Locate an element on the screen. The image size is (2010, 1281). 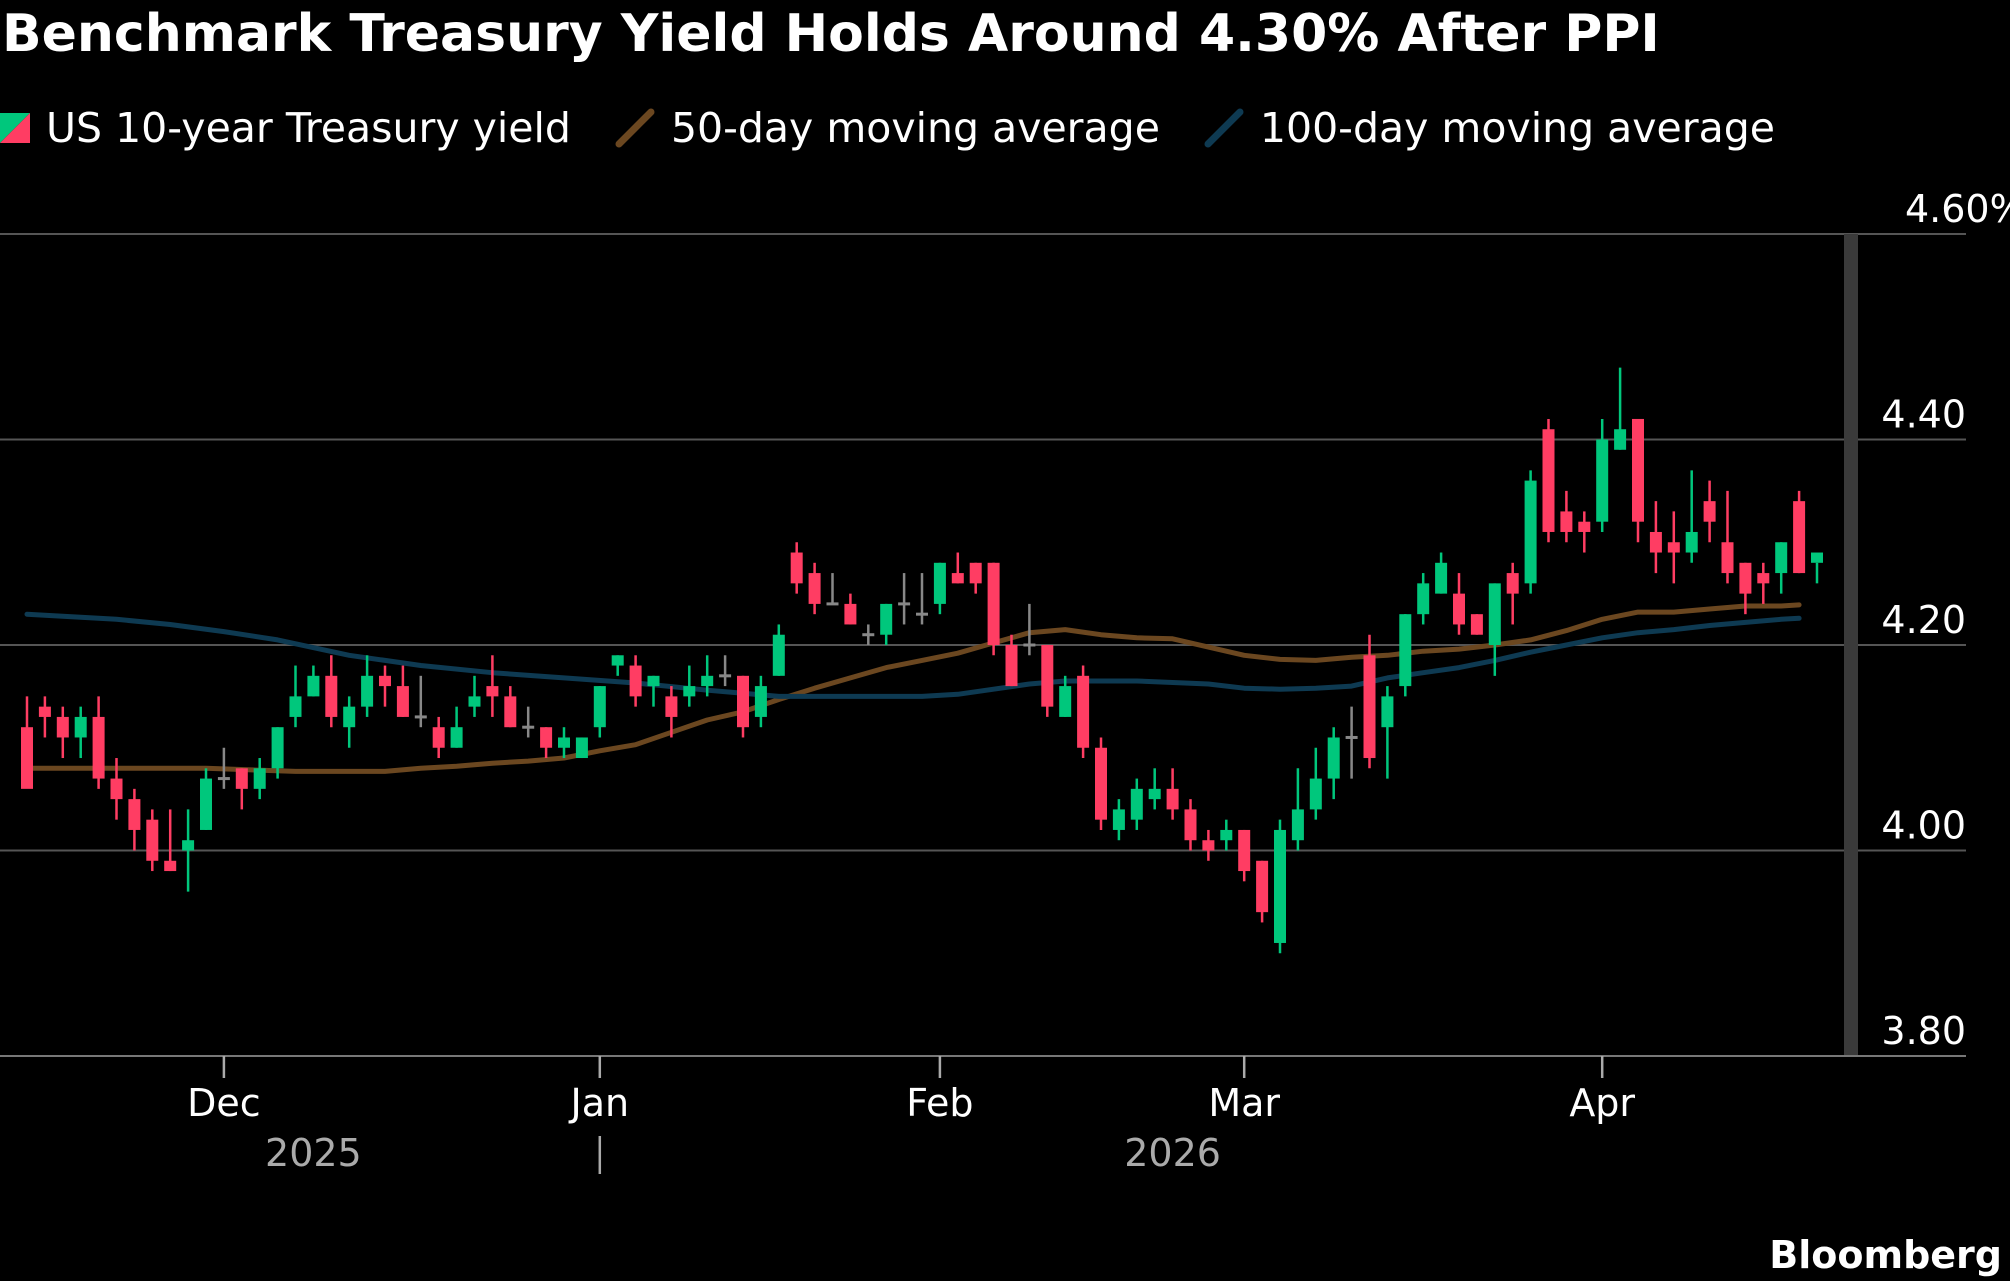
legend-label-ma50: 50-day moving average is located at coordinates (915, 128).